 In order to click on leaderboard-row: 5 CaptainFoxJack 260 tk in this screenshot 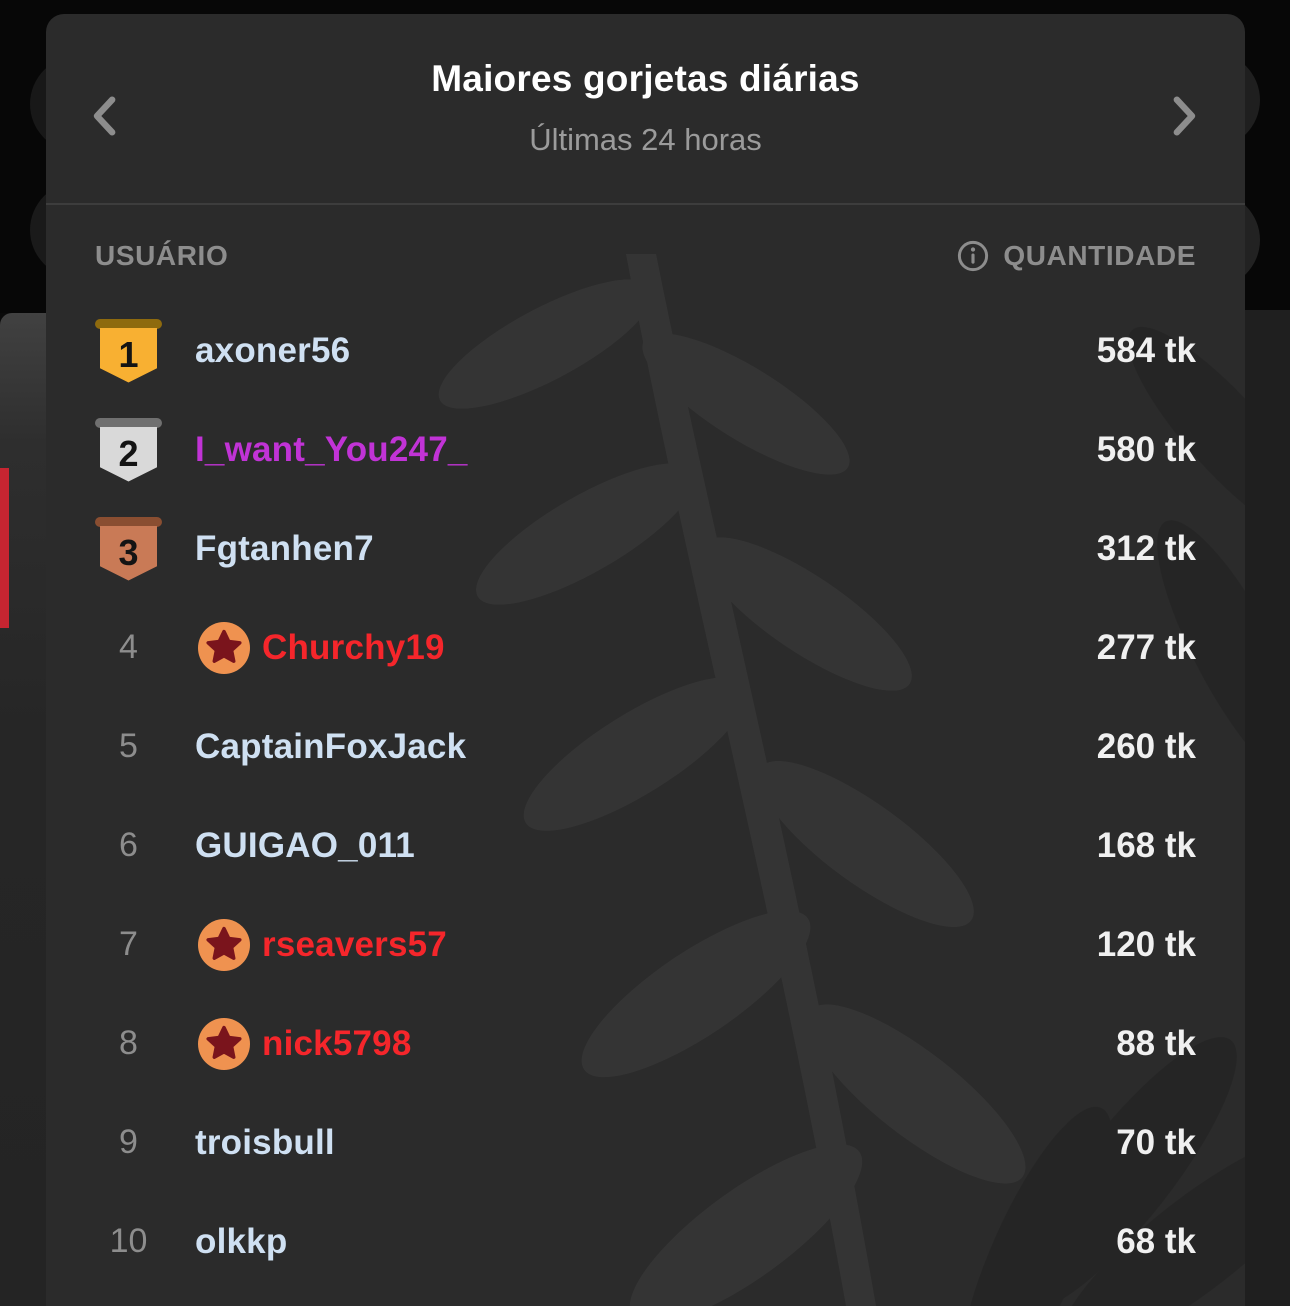, I will do `click(645, 746)`.